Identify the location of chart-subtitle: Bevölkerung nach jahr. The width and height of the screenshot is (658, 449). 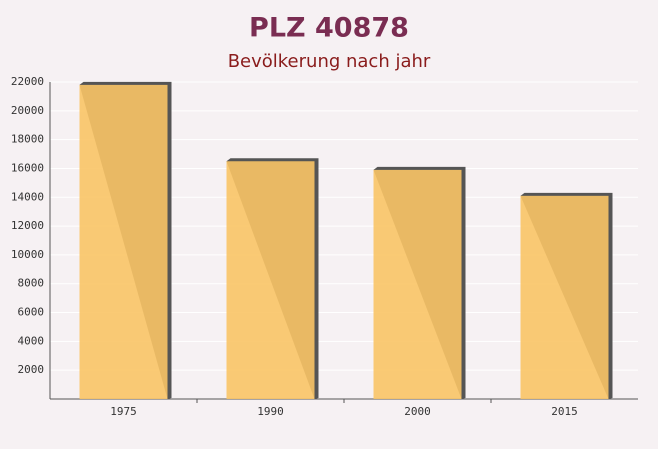
(329, 61).